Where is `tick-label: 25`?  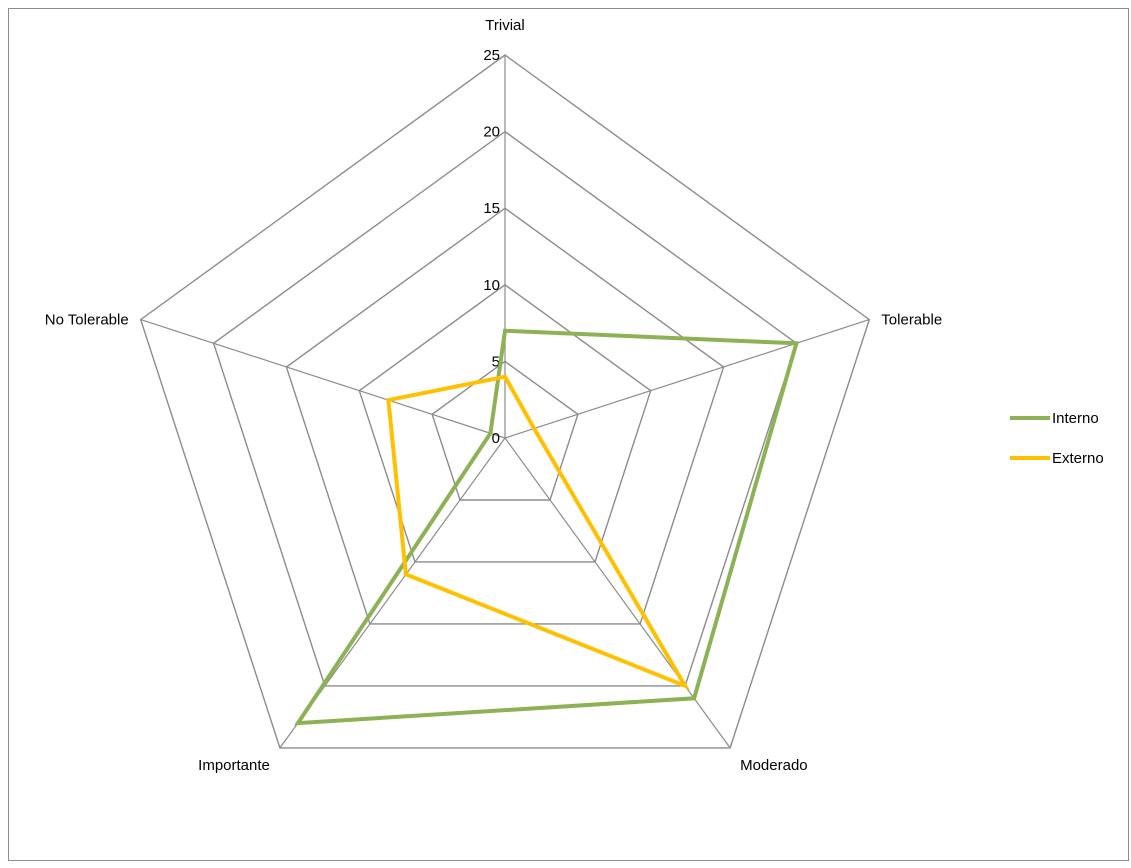
tick-label: 25 is located at coordinates (491, 55).